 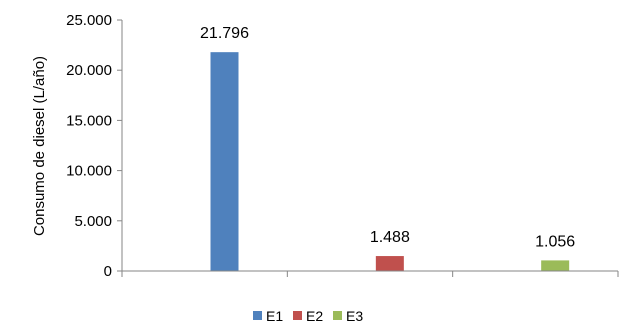 What do you see at coordinates (89, 70) in the screenshot?
I see `y-tick-label: 20.000` at bounding box center [89, 70].